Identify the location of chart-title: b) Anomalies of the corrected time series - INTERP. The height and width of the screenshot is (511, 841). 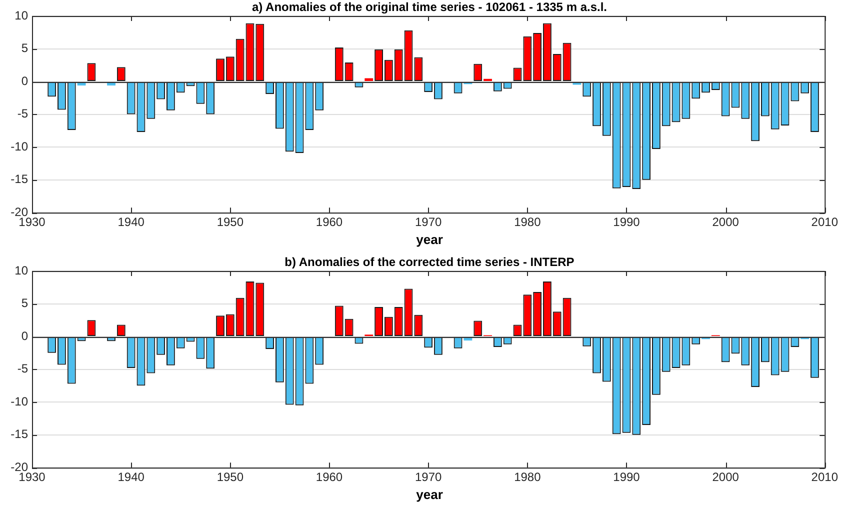
(430, 262).